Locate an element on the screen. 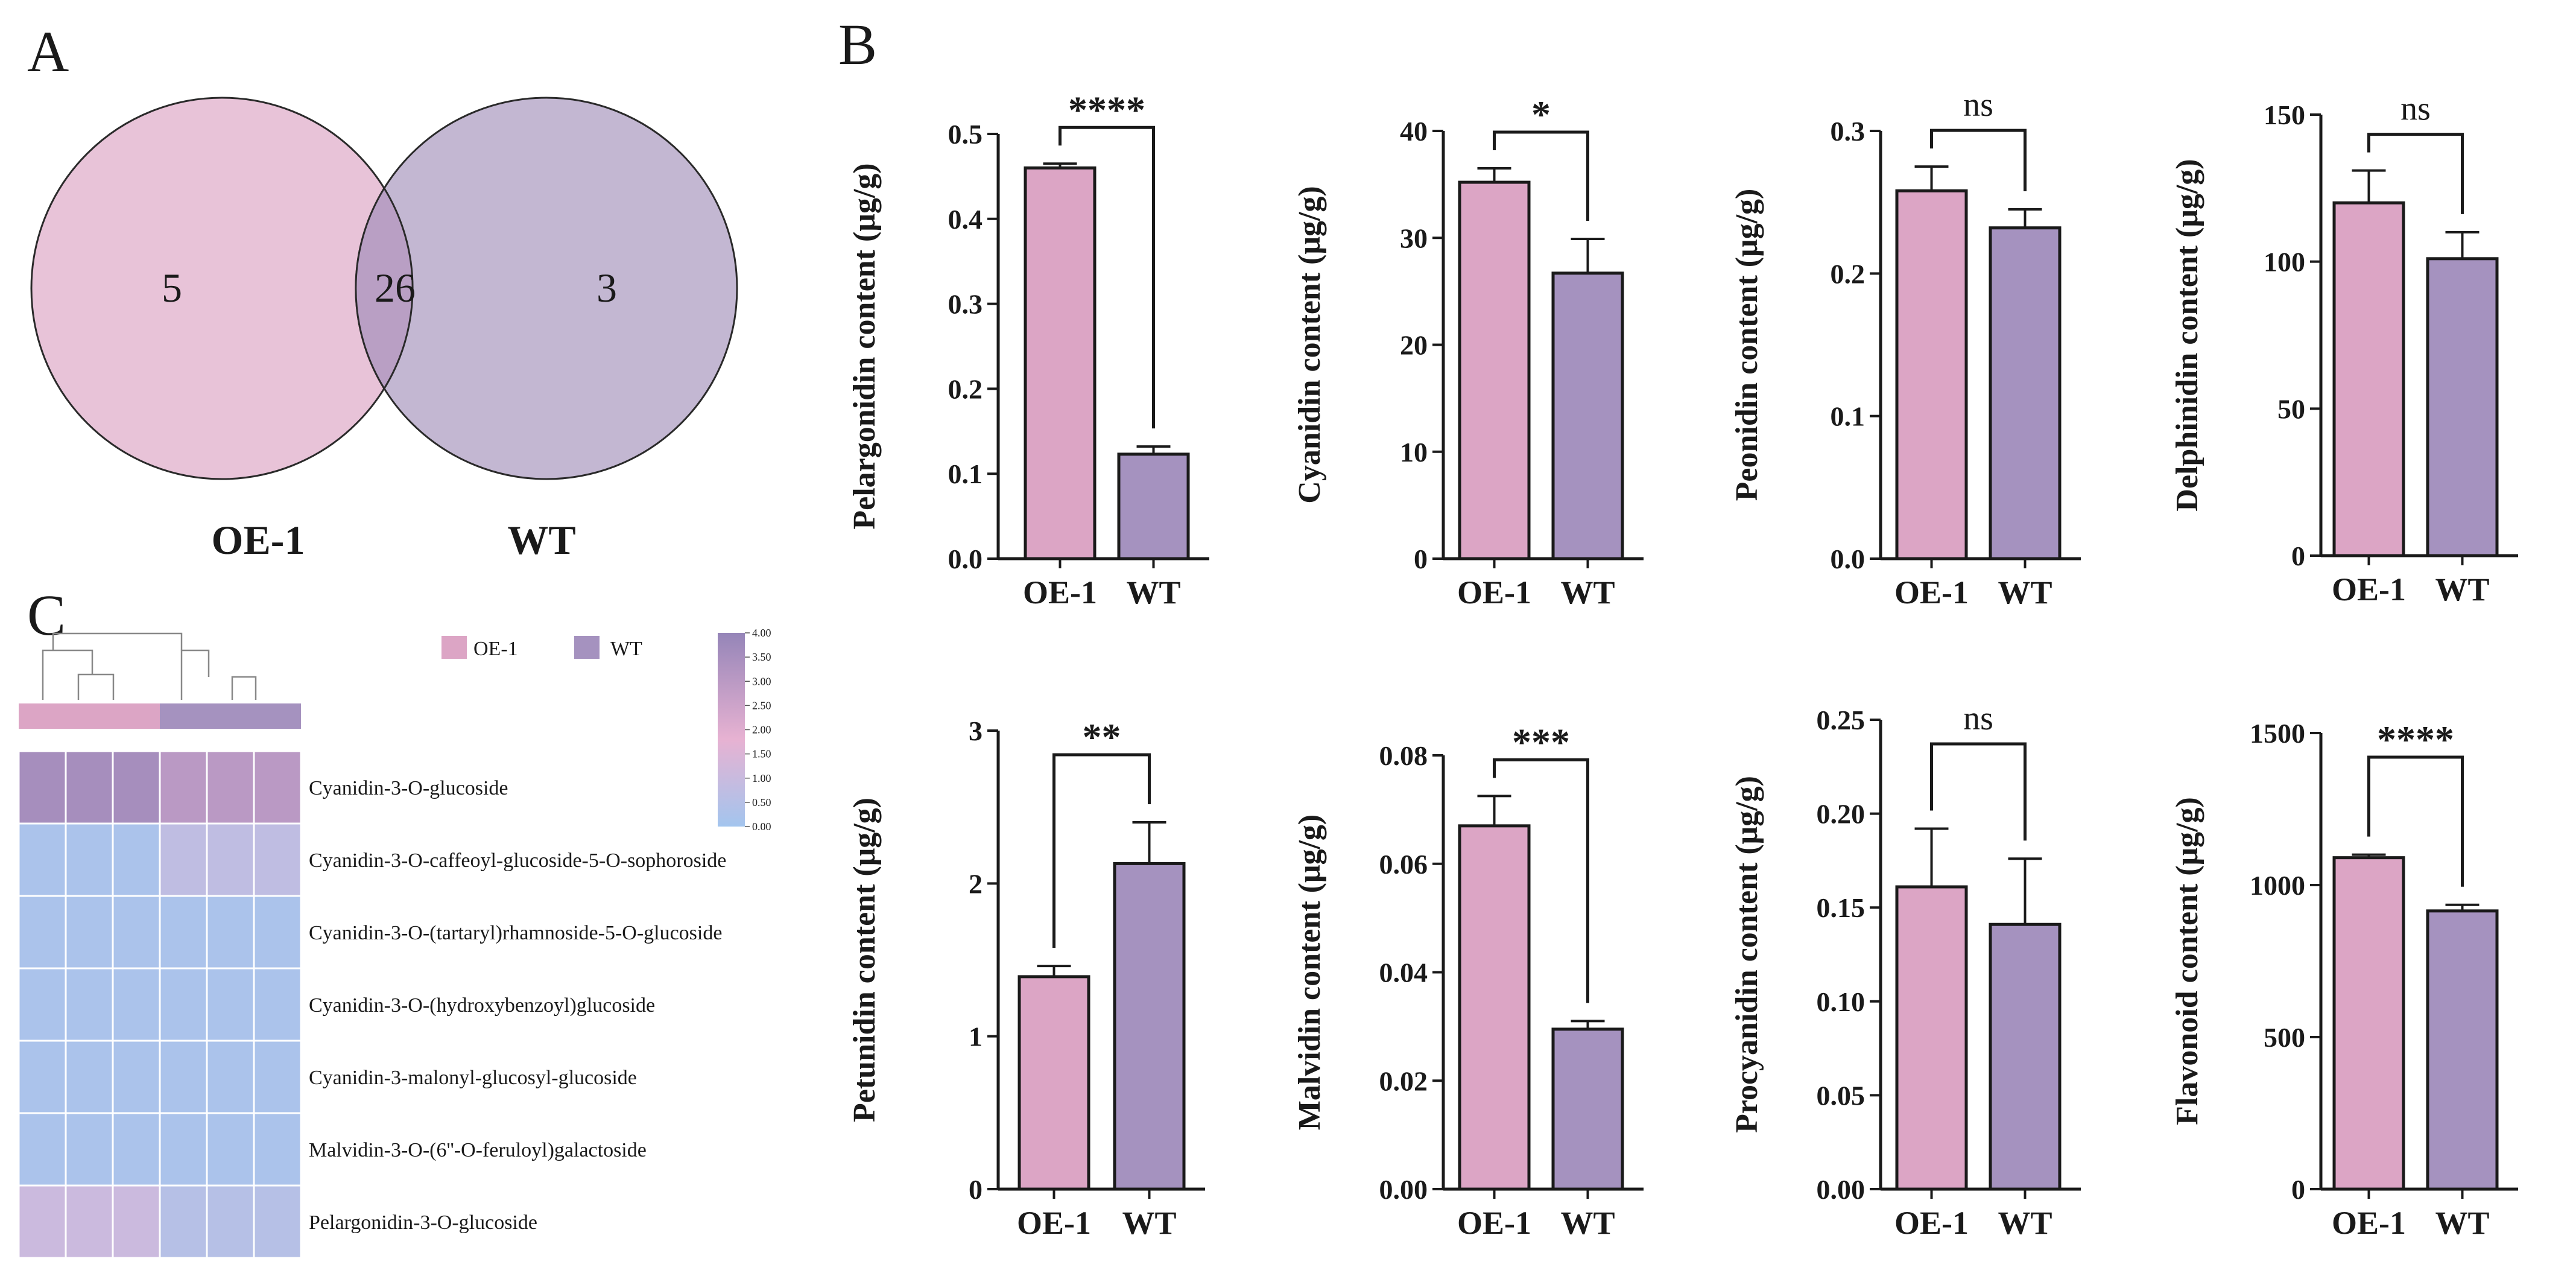 This screenshot has width=2576, height=1273. y-tick-label: 0.5 is located at coordinates (965, 134).